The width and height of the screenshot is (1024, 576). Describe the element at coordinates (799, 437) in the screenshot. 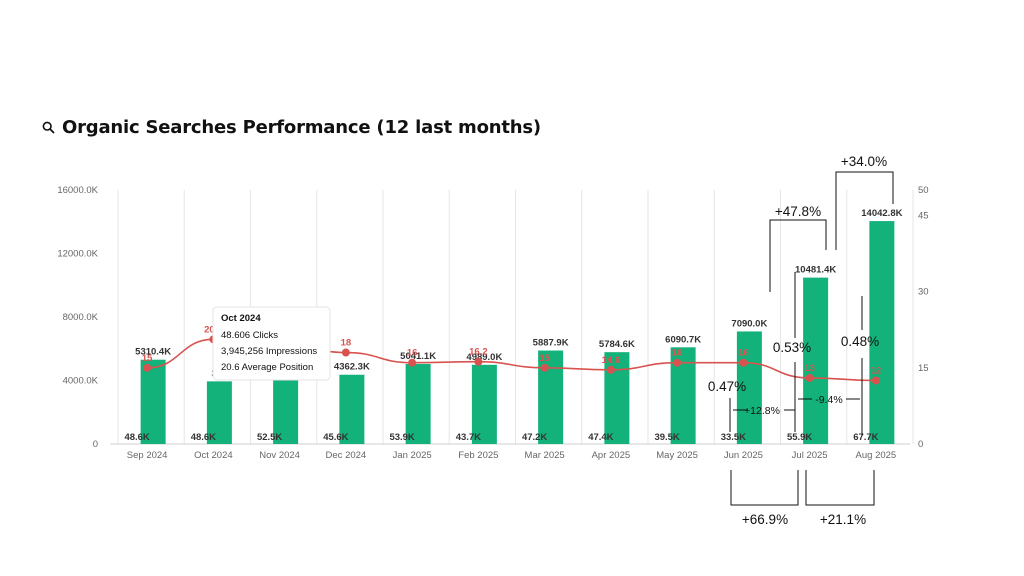

I see `clicks-label: 55.9K` at that location.